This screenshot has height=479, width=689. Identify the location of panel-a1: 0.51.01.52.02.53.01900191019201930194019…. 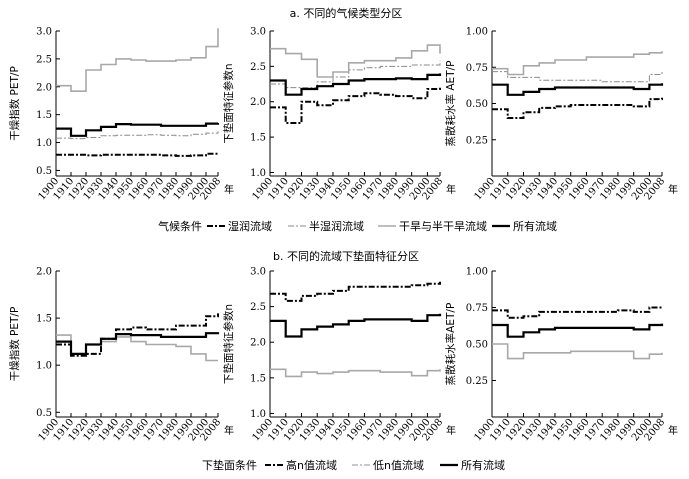
(121, 115).